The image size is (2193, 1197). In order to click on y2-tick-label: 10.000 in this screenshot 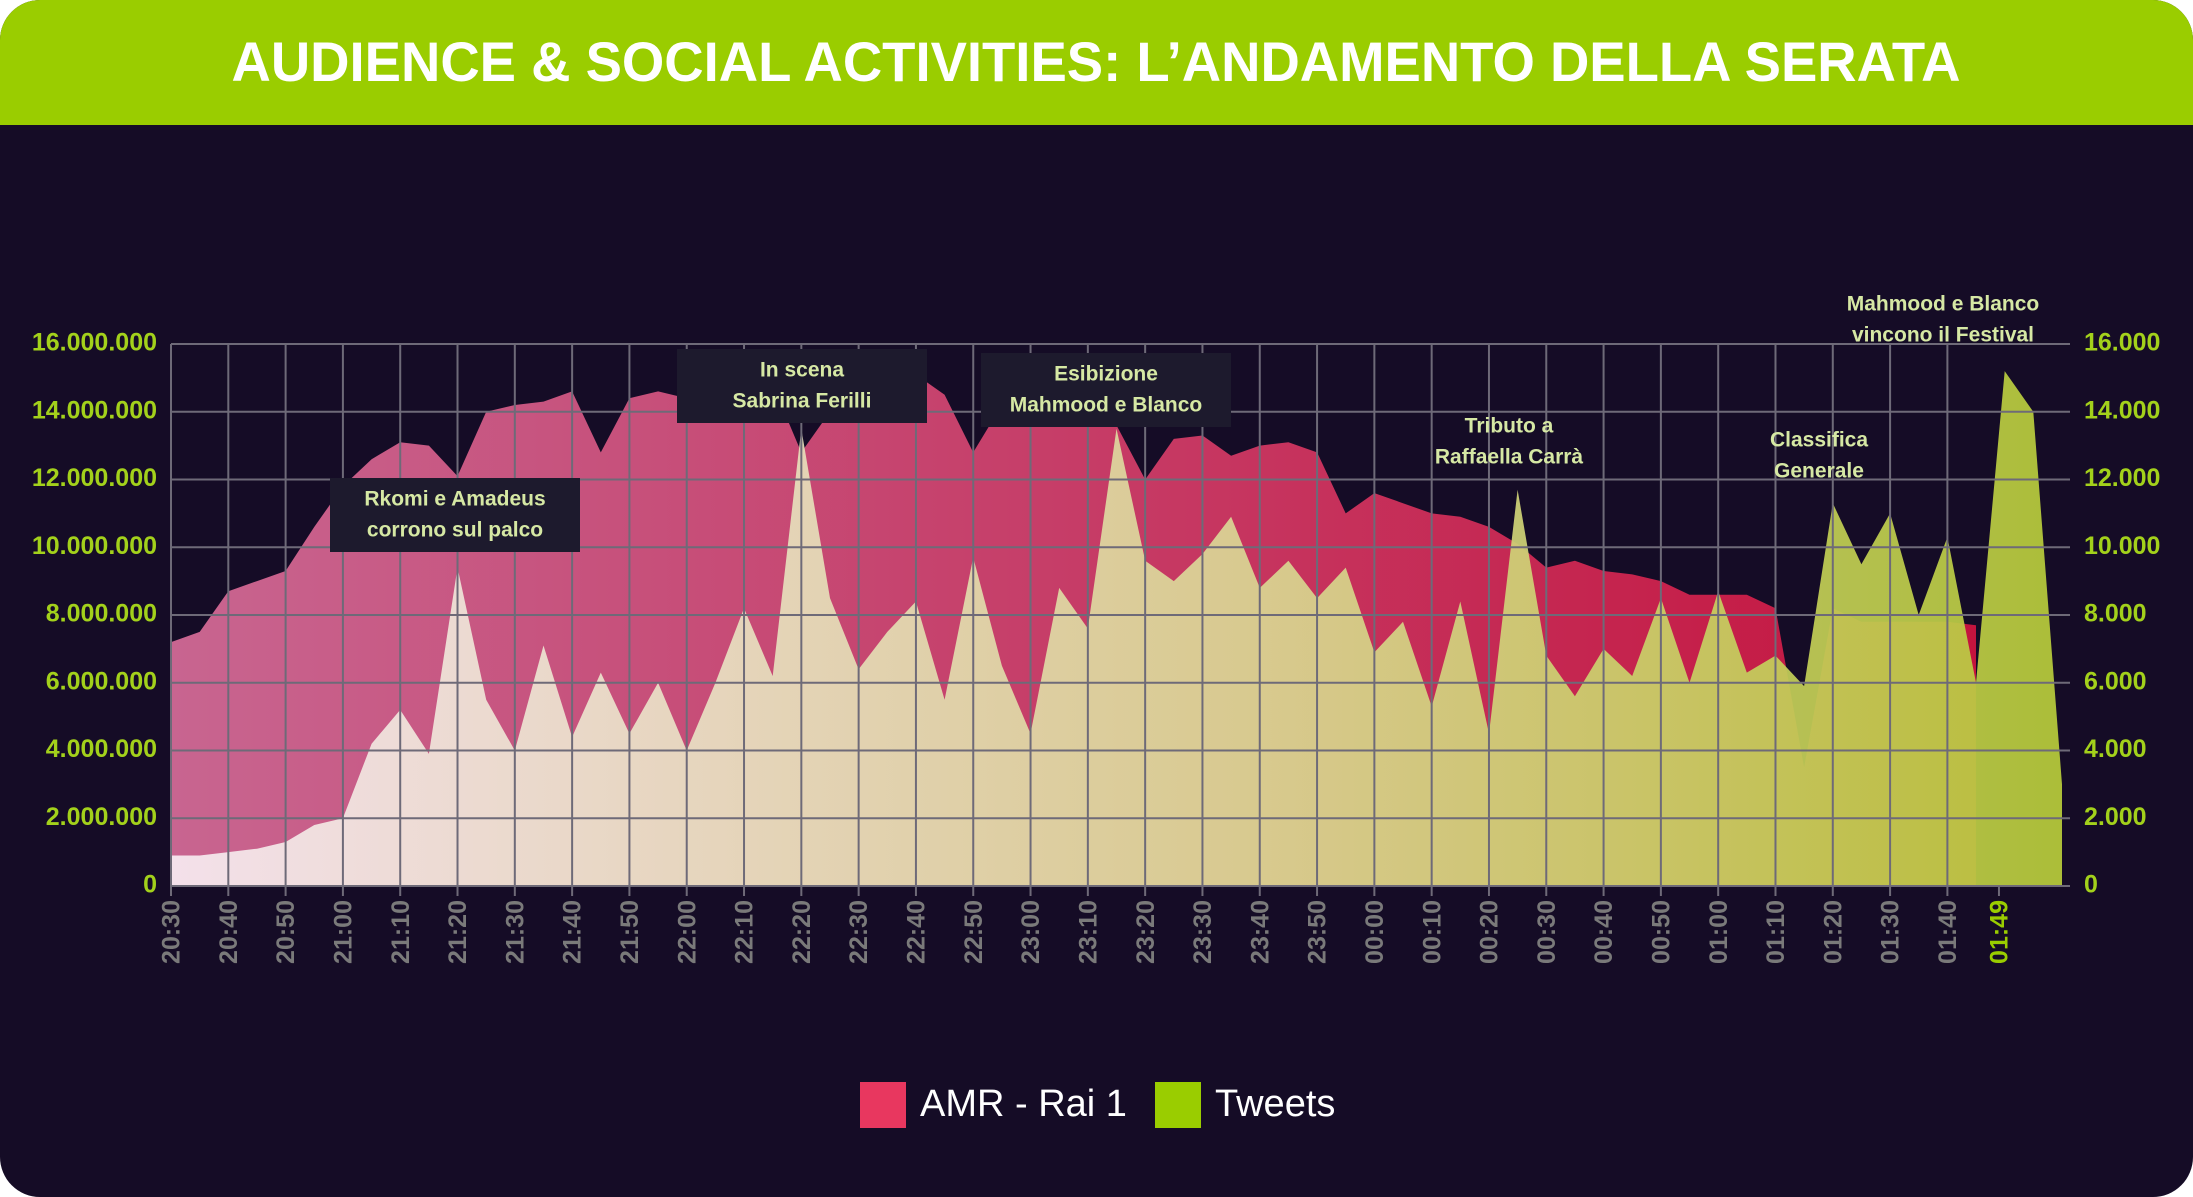, I will do `click(2122, 546)`.